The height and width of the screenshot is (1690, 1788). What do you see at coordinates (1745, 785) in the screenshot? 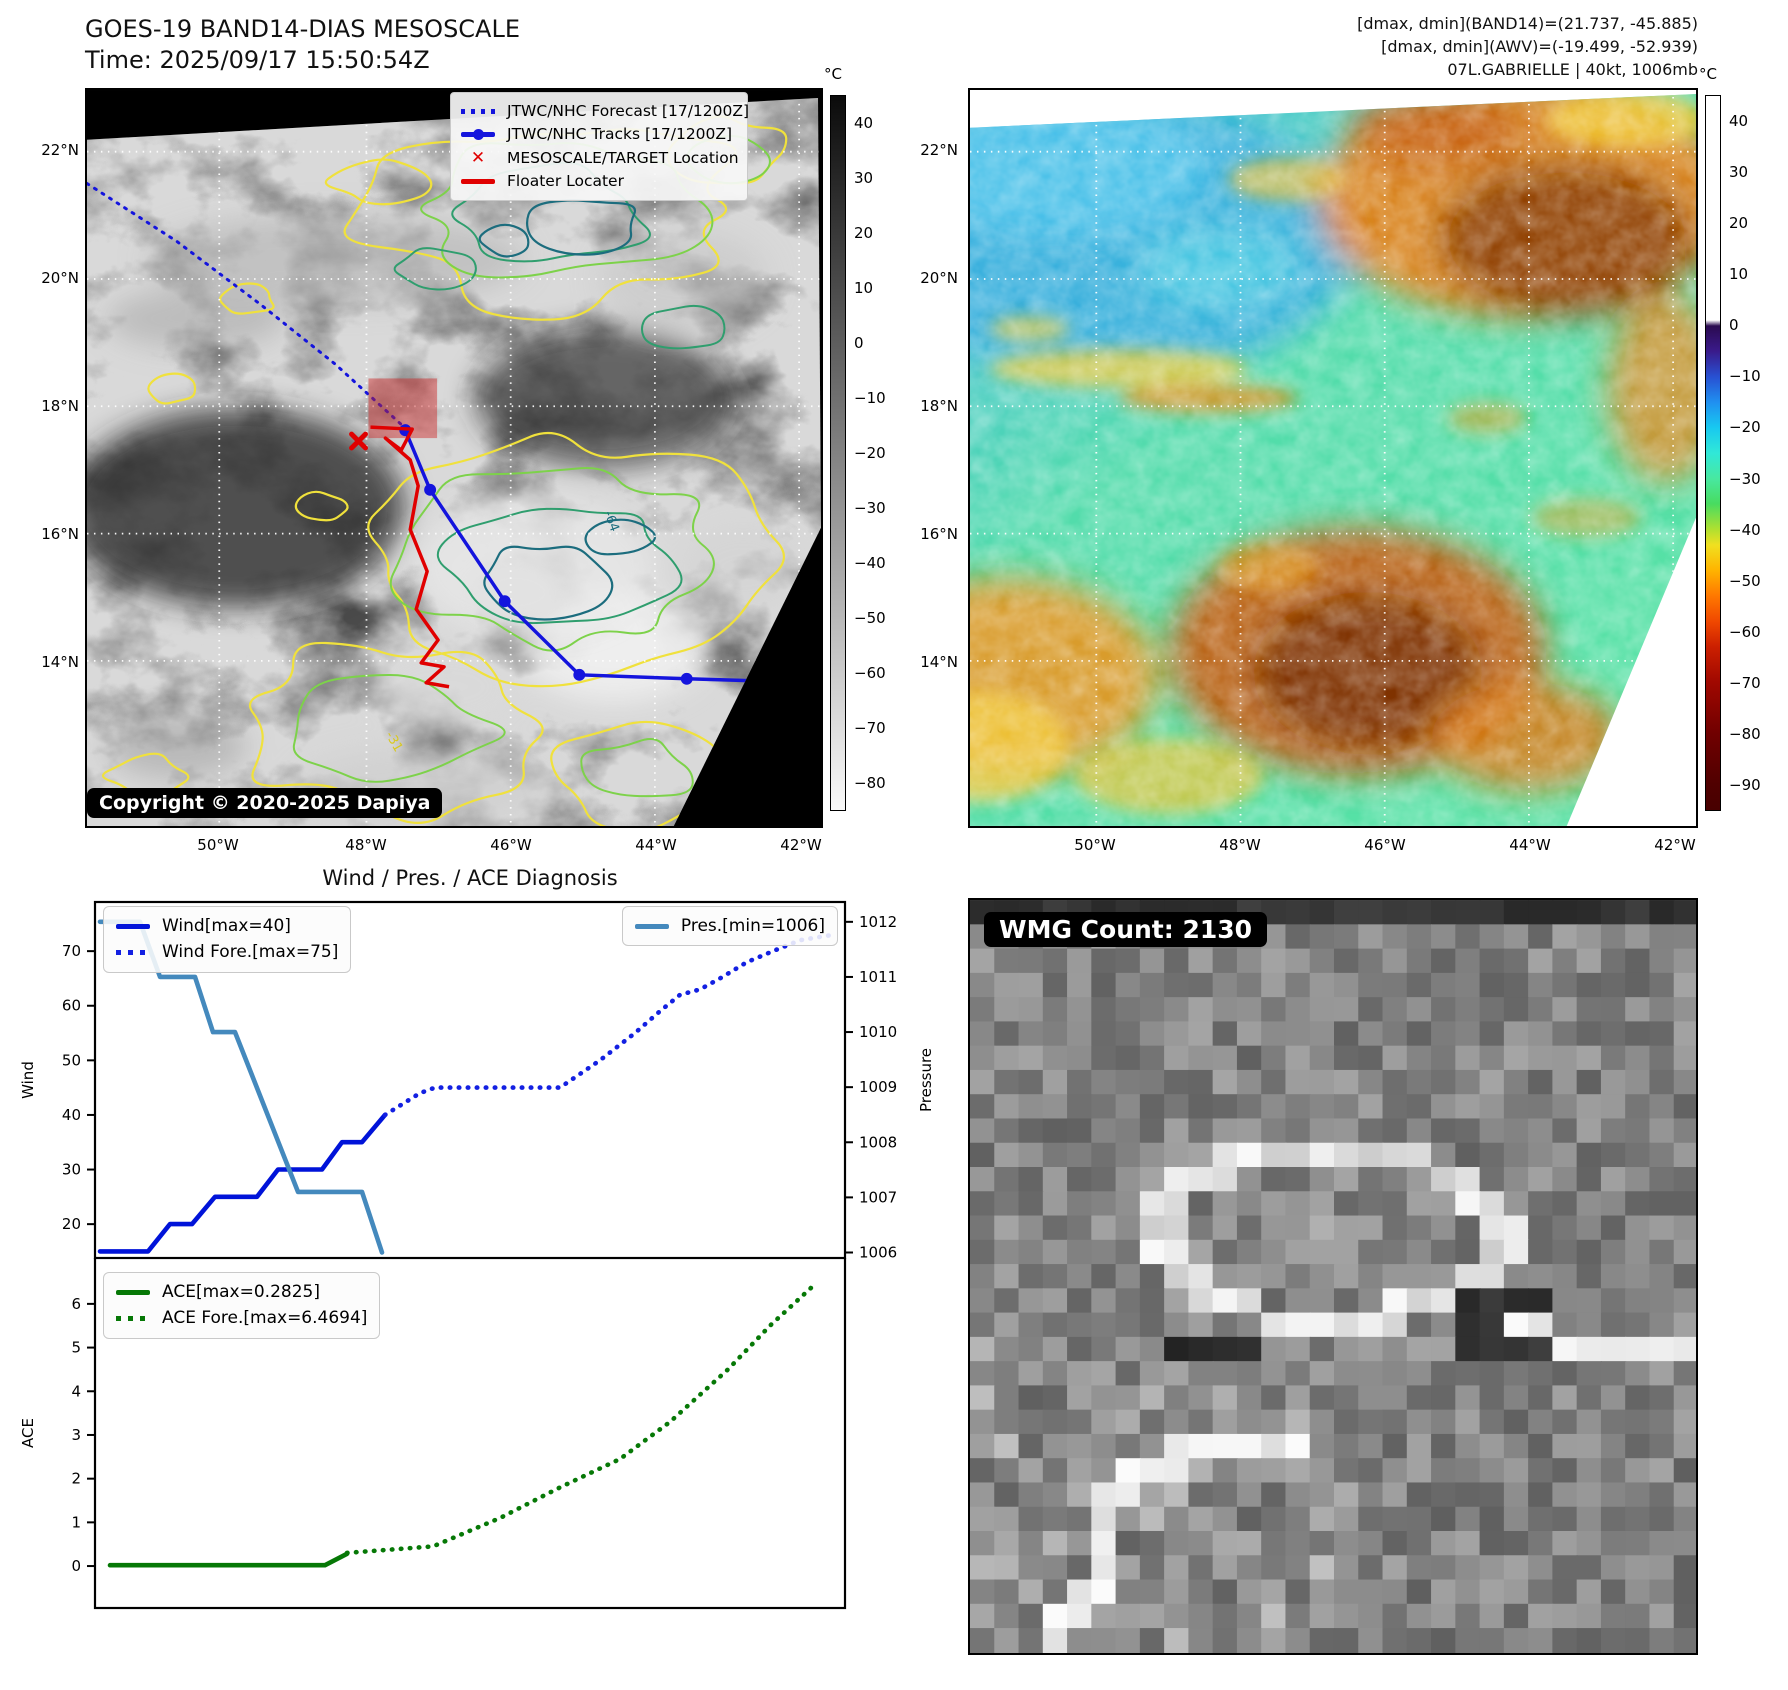
I see `colorbar-tick-label: −90` at bounding box center [1745, 785].